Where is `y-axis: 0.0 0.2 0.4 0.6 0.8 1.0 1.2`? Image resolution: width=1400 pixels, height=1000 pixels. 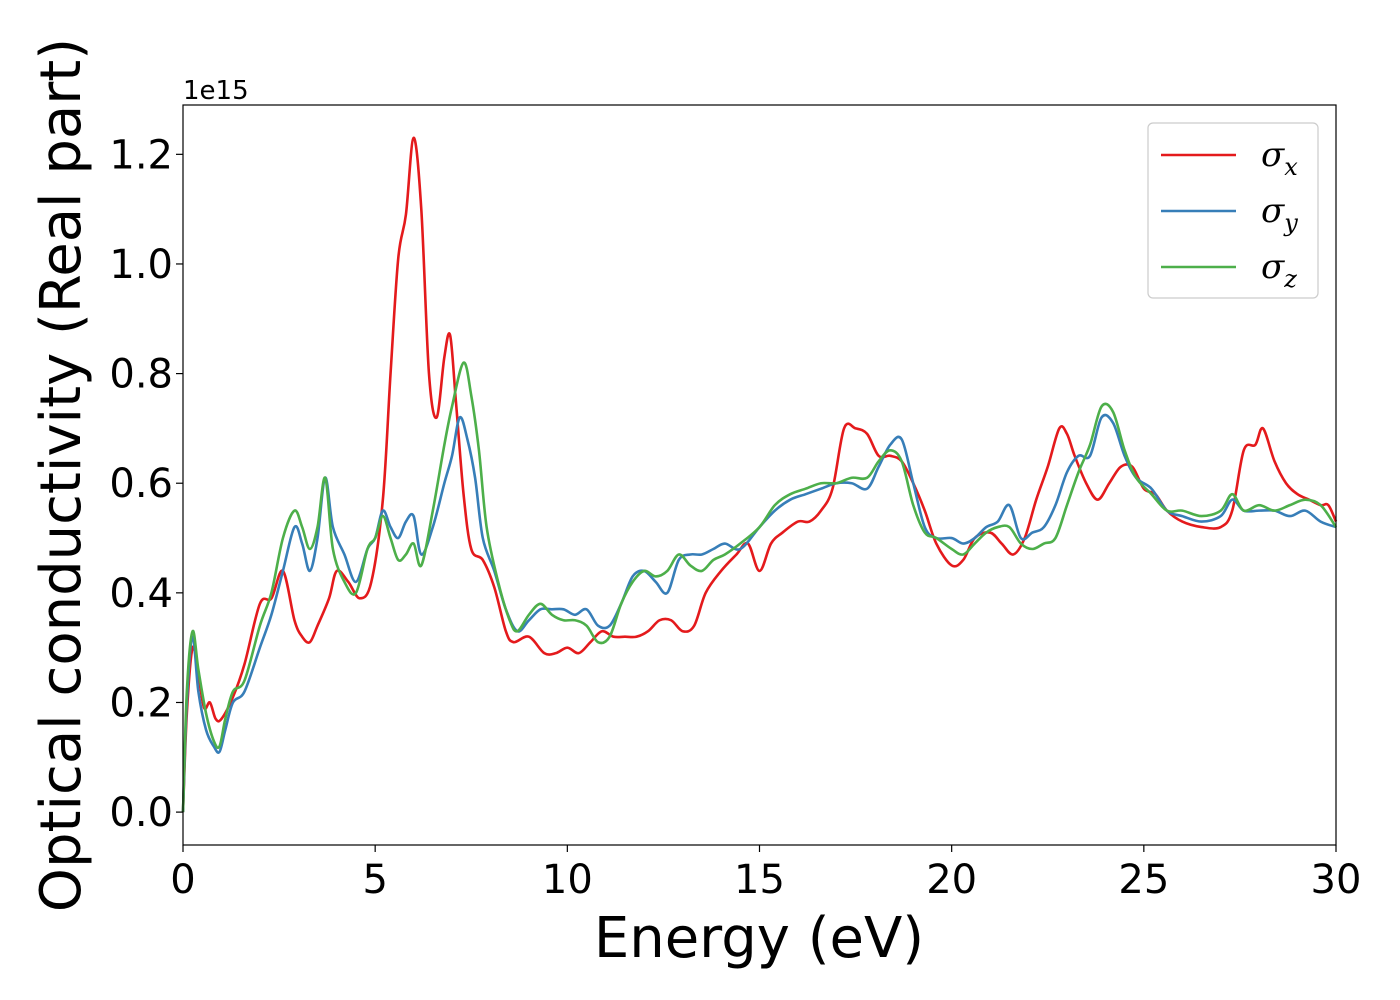
y-axis: 0.0 0.2 0.4 0.6 0.8 1.0 1.2 is located at coordinates (146, 484).